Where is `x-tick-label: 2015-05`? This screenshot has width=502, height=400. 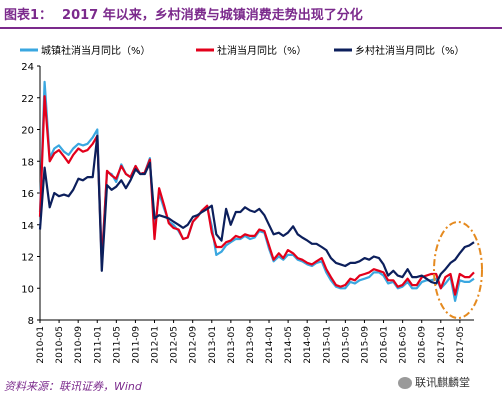 x-tick-label: 2015-05 is located at coordinates (346, 345).